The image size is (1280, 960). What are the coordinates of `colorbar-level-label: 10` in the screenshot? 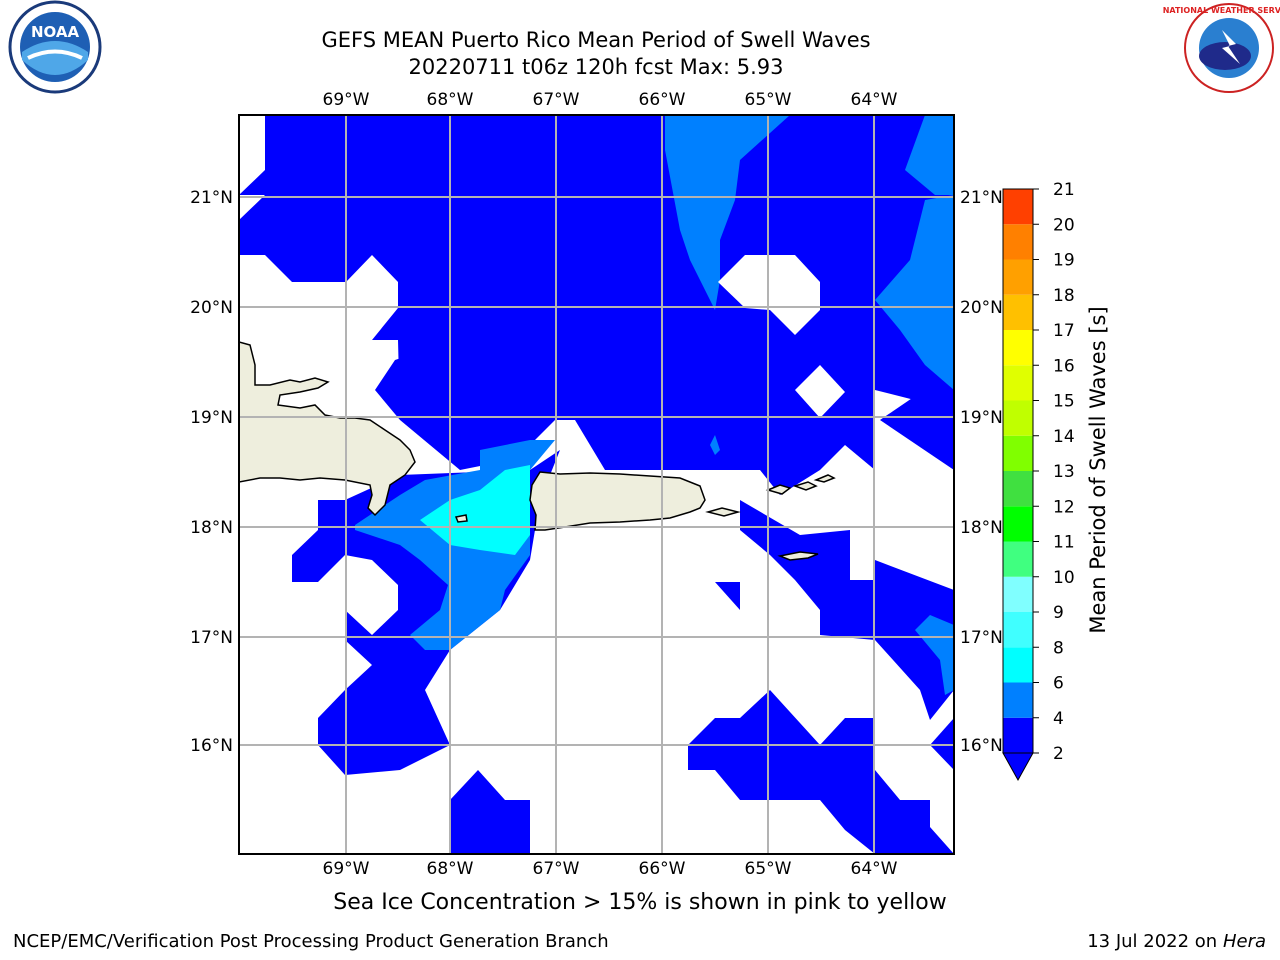 It's located at (1064, 578).